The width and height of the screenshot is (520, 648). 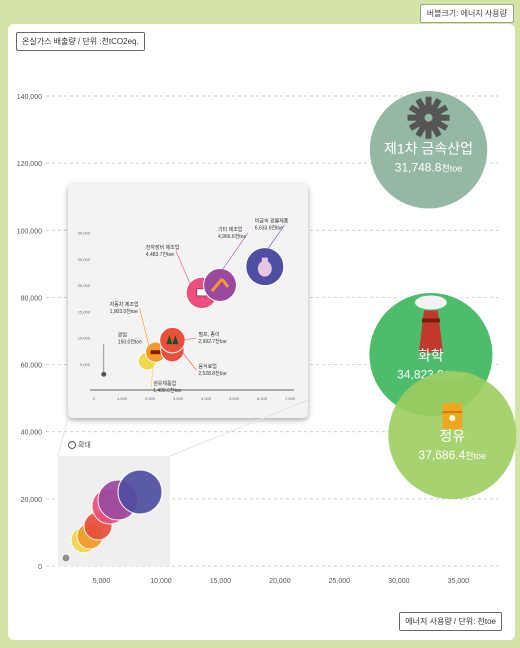 I want to click on inset-y-tick-label: 5,000, so click(x=85, y=364).